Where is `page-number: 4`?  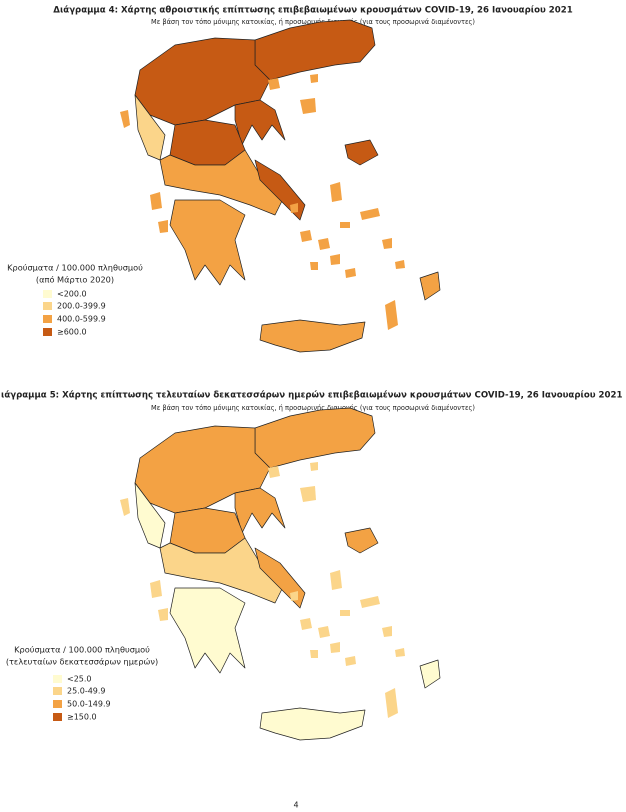 page-number: 4 is located at coordinates (295, 805).